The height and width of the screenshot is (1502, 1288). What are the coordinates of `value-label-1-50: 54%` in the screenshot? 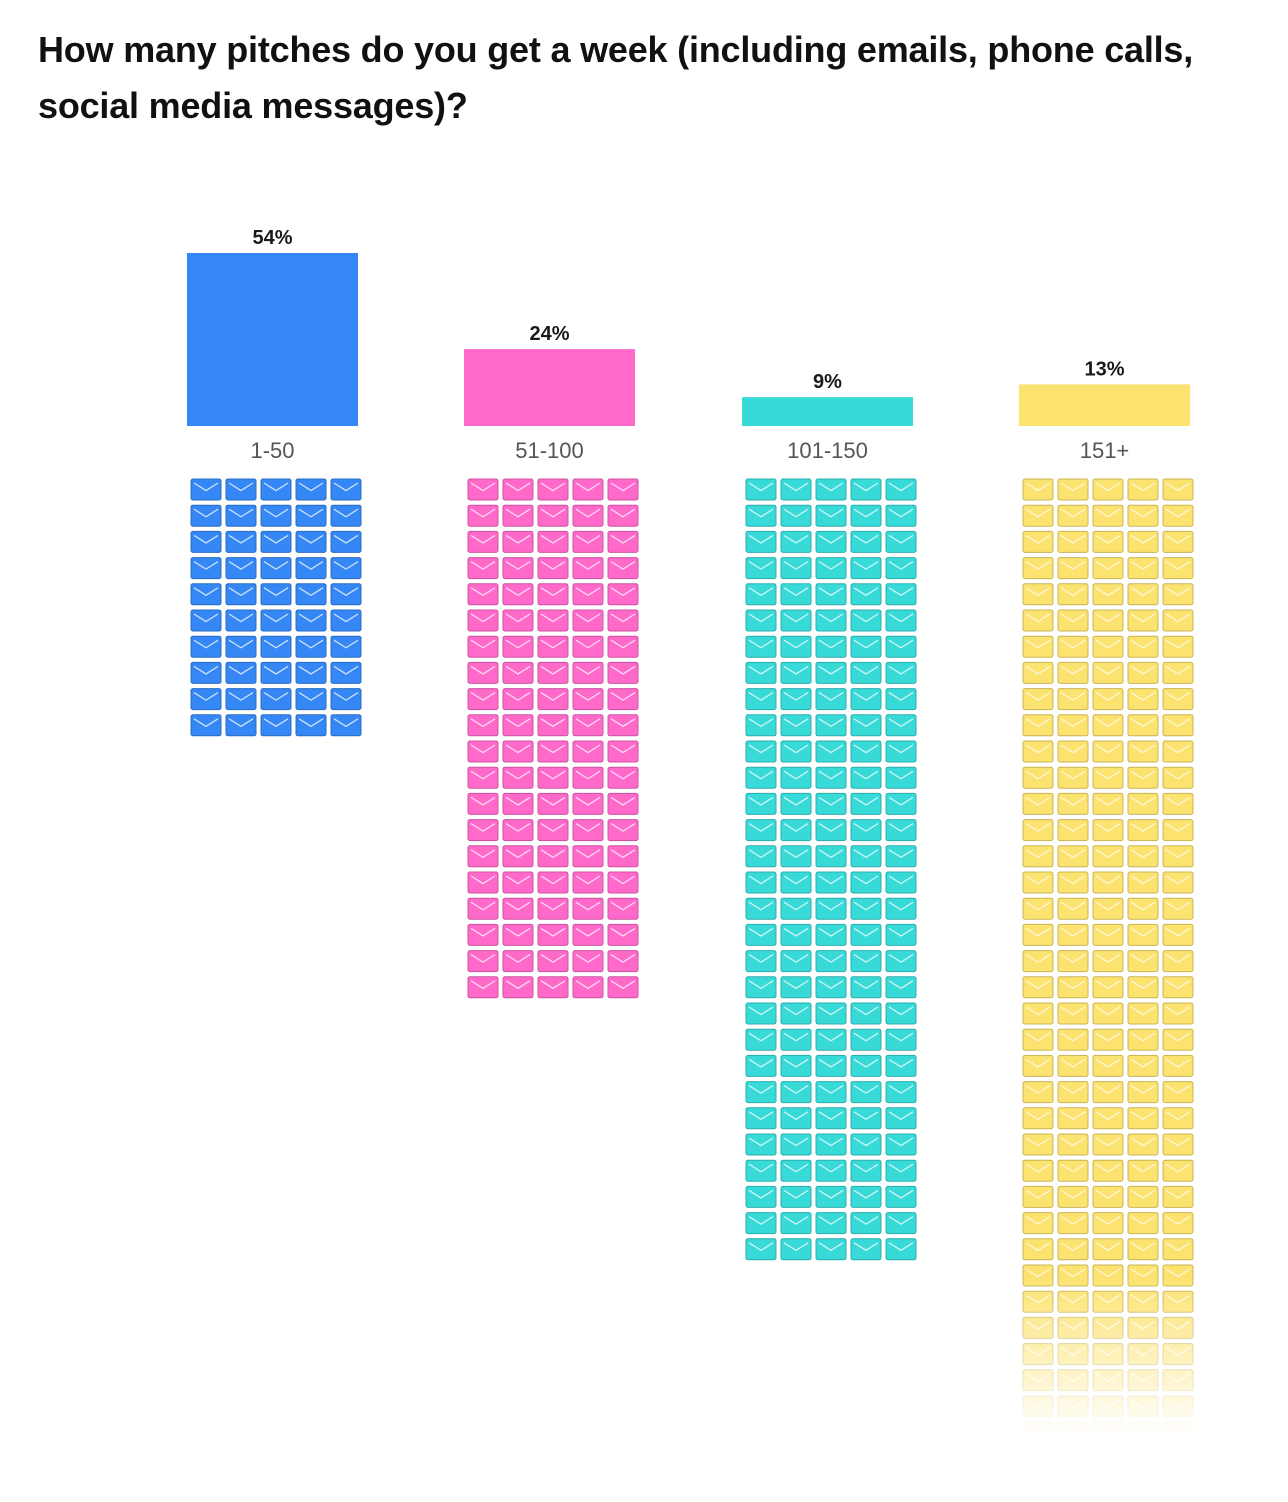 It's located at (272, 238).